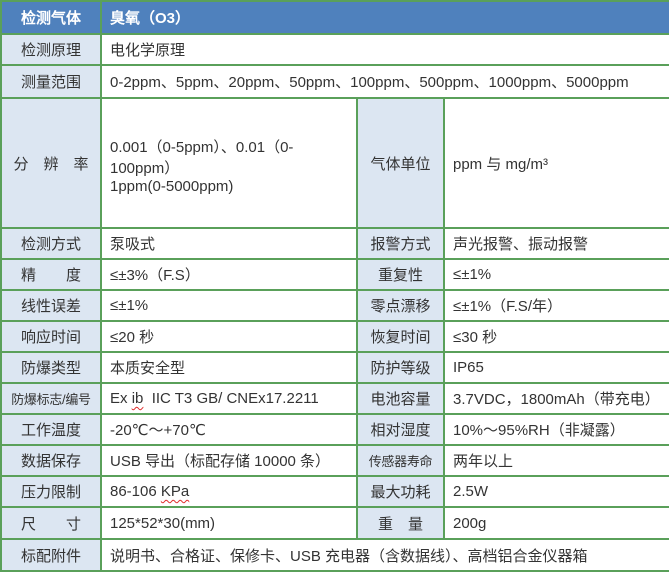 This screenshot has height=572, width=669. What do you see at coordinates (51, 49) in the screenshot?
I see `row-label: 检测原理` at bounding box center [51, 49].